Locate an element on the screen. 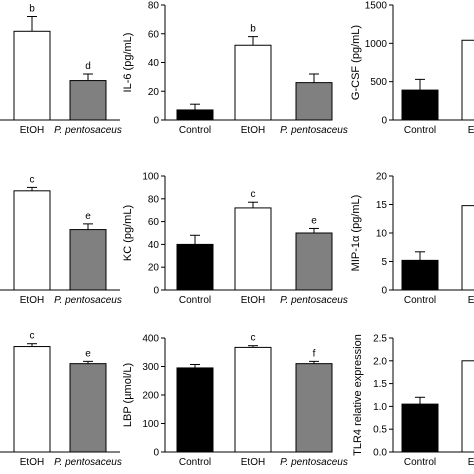 Image resolution: width=474 pixels, height=474 pixels. y-axis-title: TLR4 relative expression is located at coordinates (358, 395).